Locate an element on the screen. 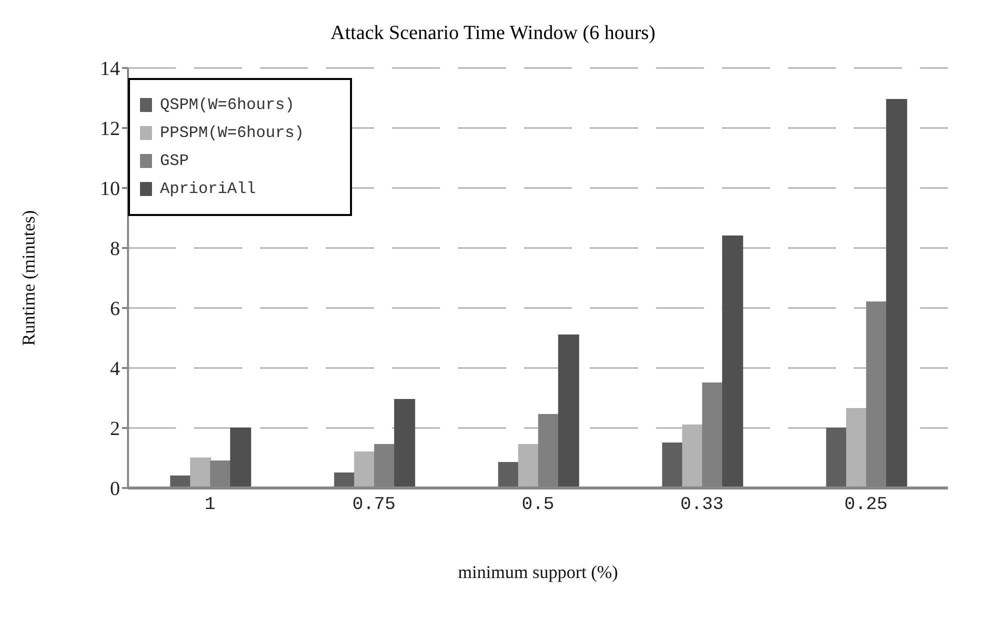  legend-label: AprioriAll is located at coordinates (208, 189).